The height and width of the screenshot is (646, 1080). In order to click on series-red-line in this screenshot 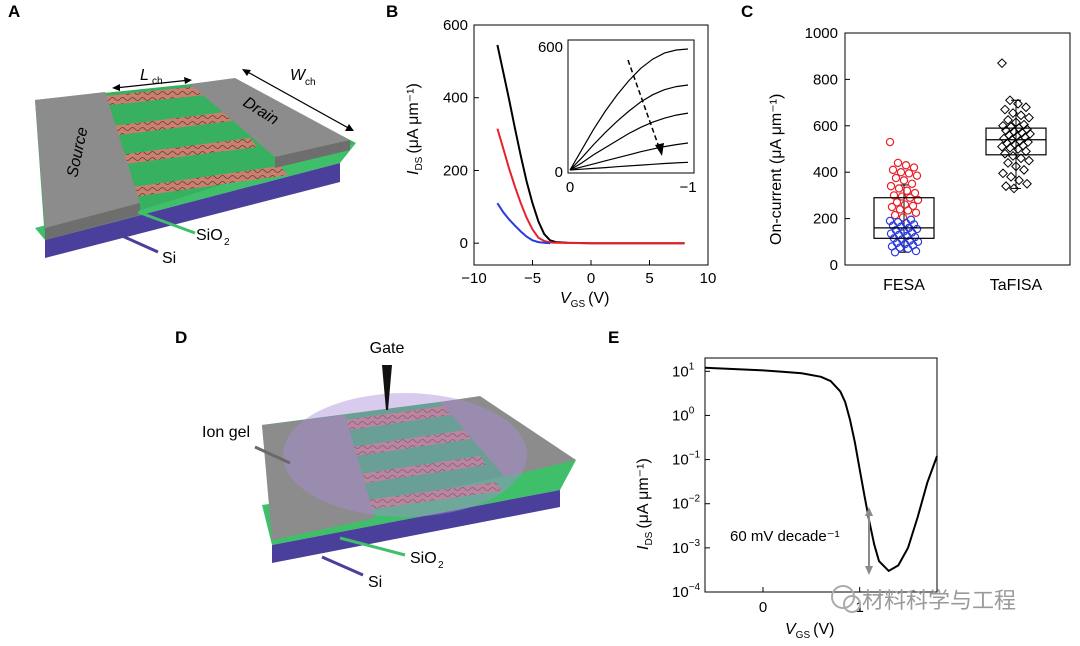, I will do `click(590, 186)`.